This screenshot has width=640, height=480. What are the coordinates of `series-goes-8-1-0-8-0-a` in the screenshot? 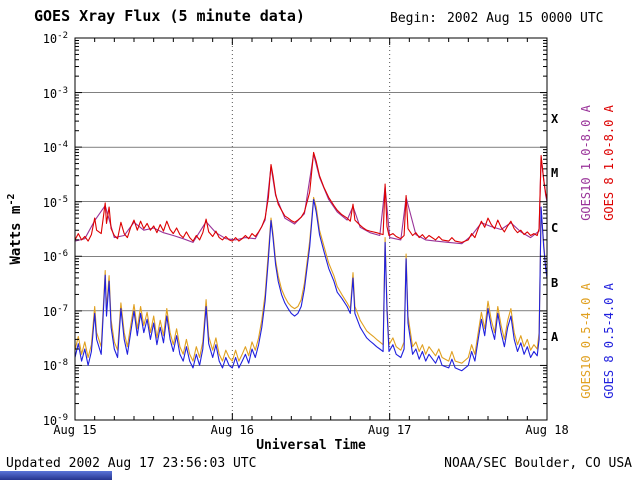 It's located at (311, 197).